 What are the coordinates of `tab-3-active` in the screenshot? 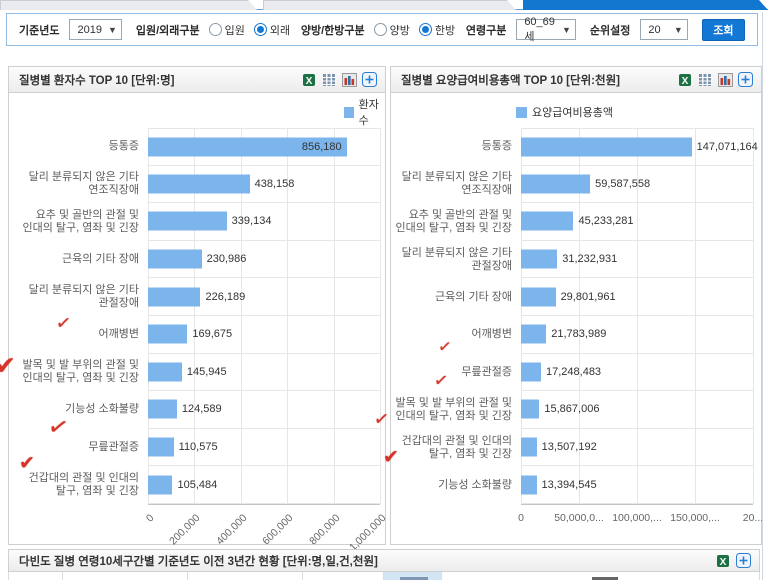 It's located at (645, 5).